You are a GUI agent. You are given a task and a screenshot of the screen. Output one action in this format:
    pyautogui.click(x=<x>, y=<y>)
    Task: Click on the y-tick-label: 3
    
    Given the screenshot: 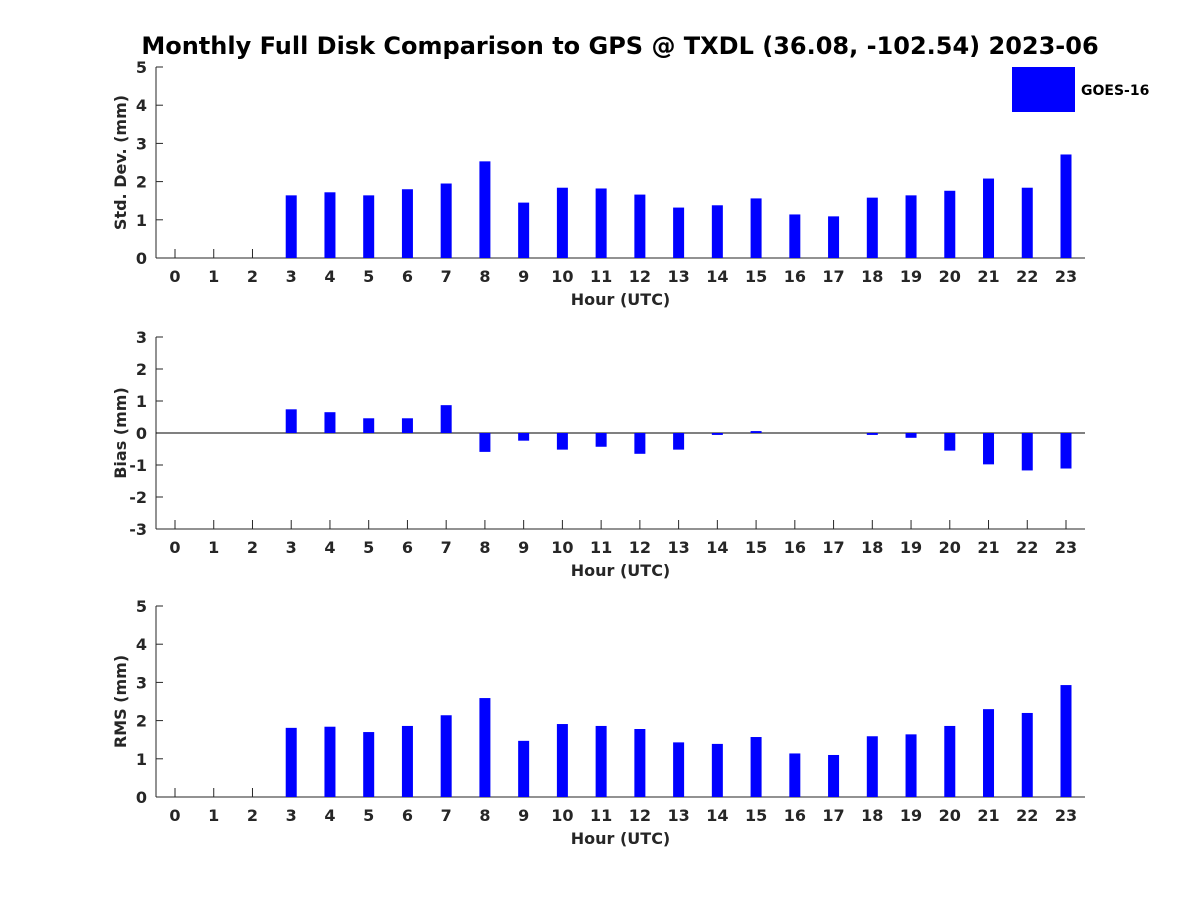 What is the action you would take?
    pyautogui.click(x=141, y=143)
    